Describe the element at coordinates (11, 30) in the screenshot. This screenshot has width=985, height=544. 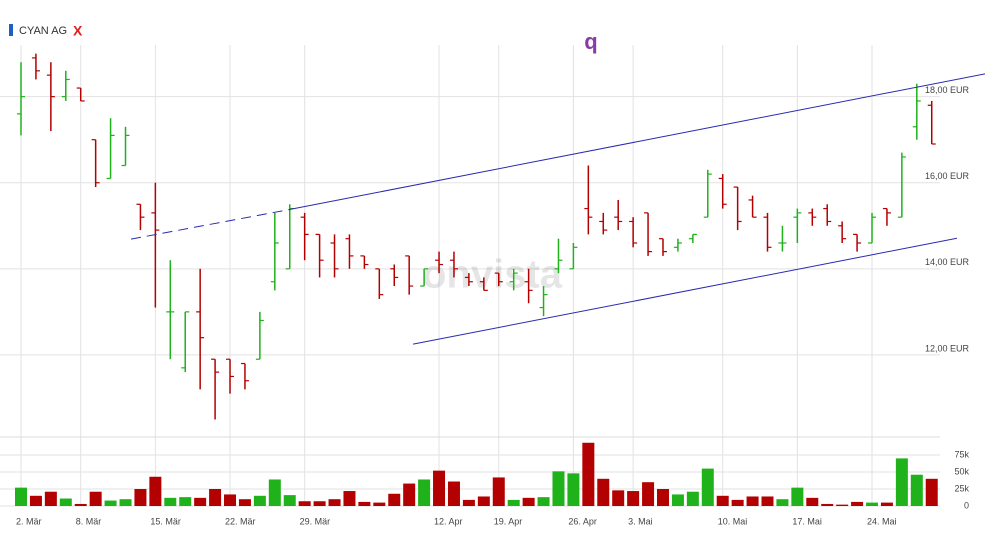
I see `title-badge` at that location.